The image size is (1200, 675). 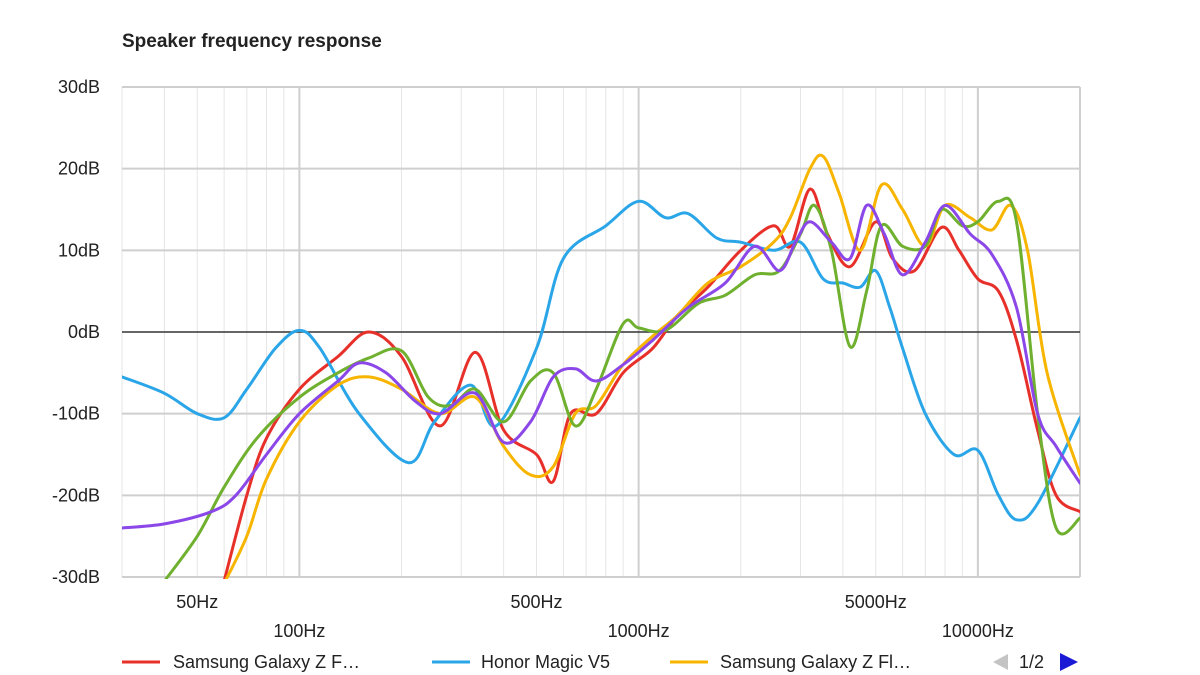 I want to click on x-axis-tick-labels: 50Hz 500Hz 5000Hz 100Hz 1000Hz 10000Hz, so click(x=595, y=616).